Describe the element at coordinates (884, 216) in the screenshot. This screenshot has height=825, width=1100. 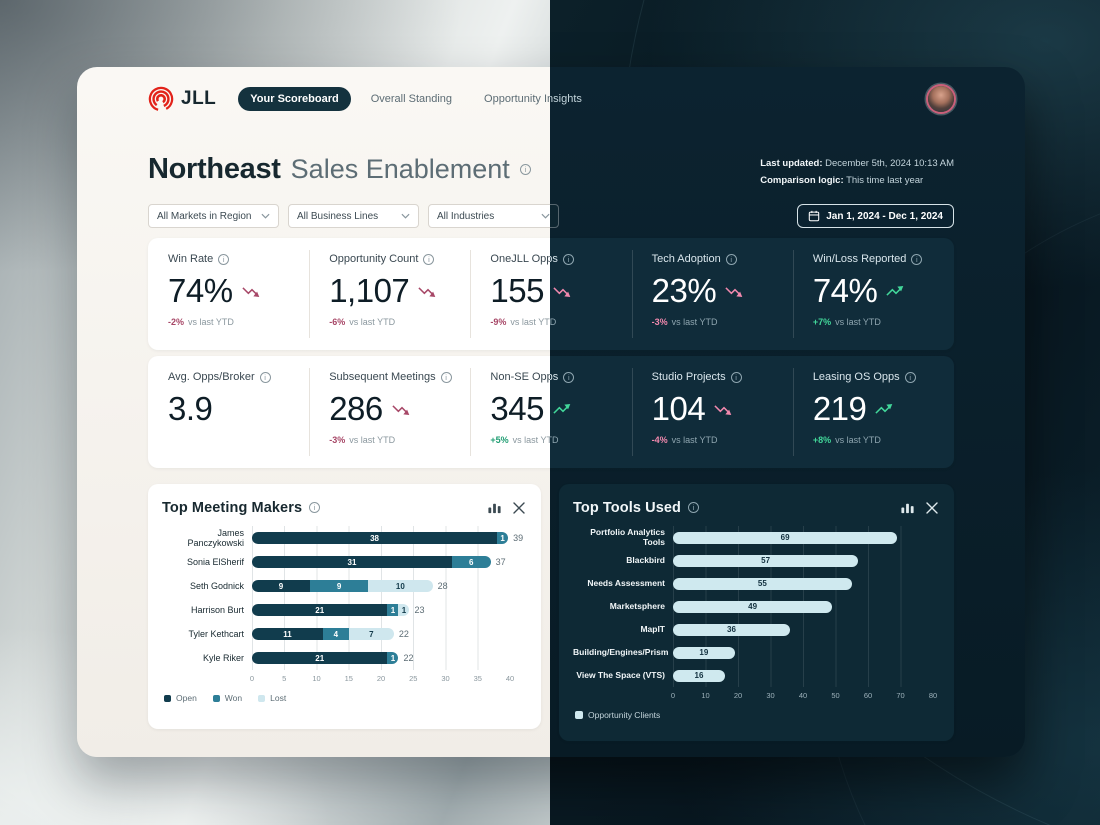
I see `date-range-label: Jan 1, 2024 - Dec 1, 2024` at that location.